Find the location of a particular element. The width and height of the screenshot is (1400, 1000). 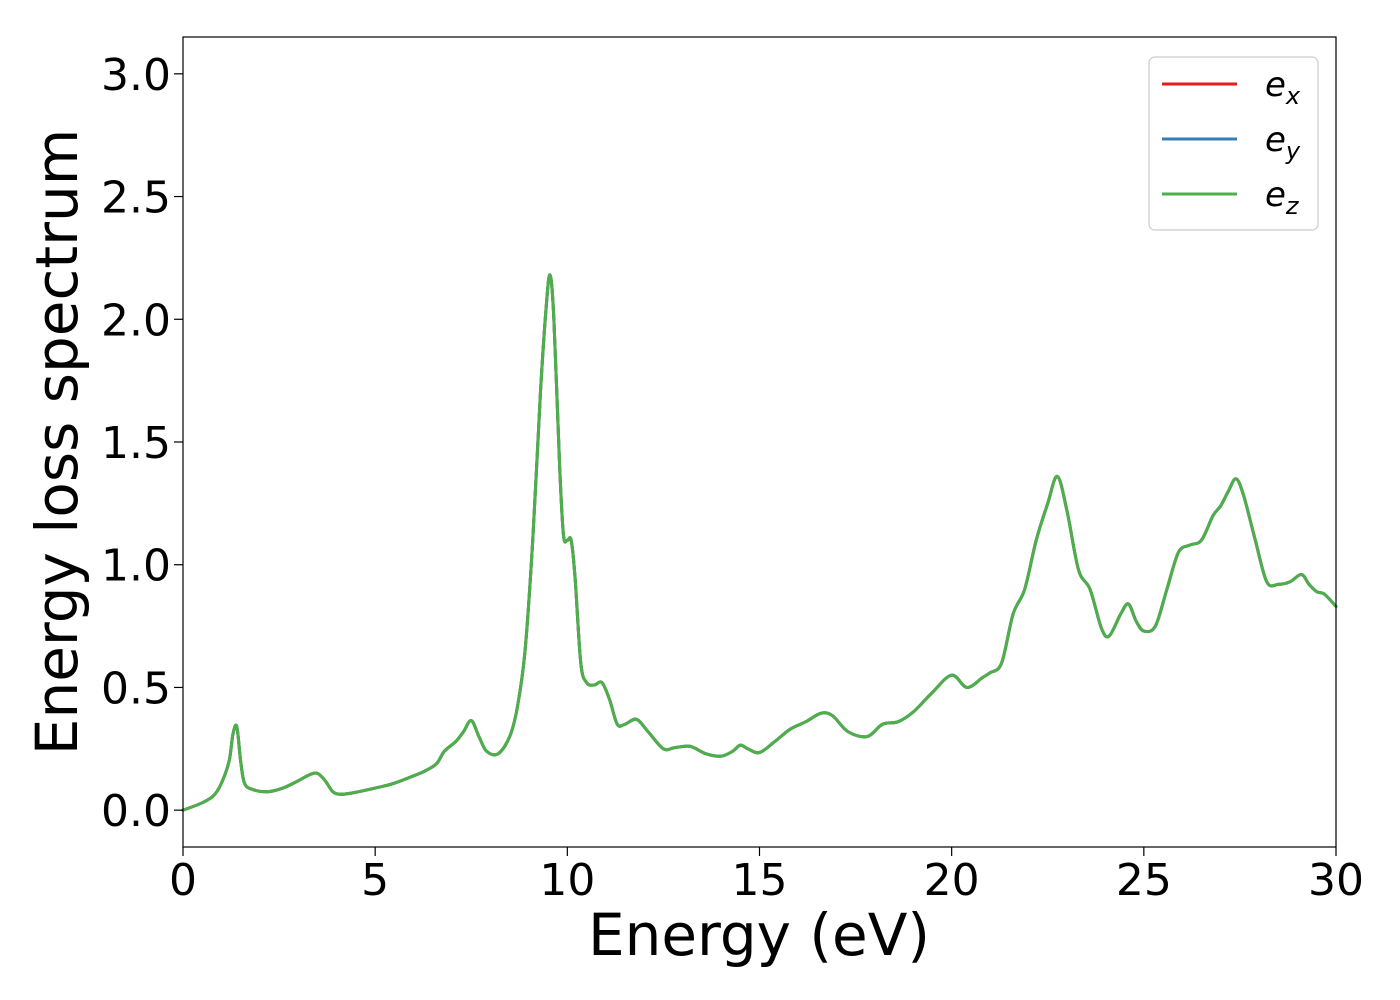

x-tick-label: 0 is located at coordinates (183, 880).